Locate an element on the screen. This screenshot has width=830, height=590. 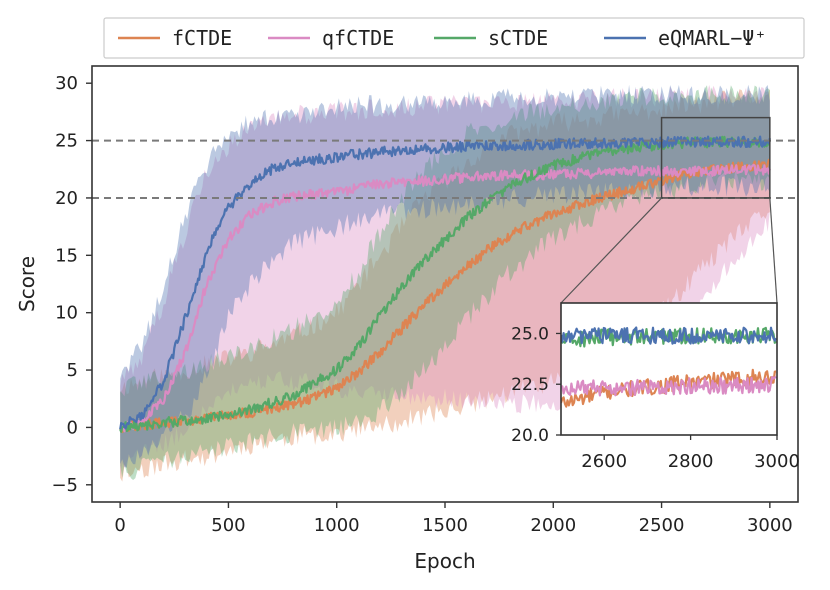
x-tick-label: 1500 is located at coordinates (445, 525).